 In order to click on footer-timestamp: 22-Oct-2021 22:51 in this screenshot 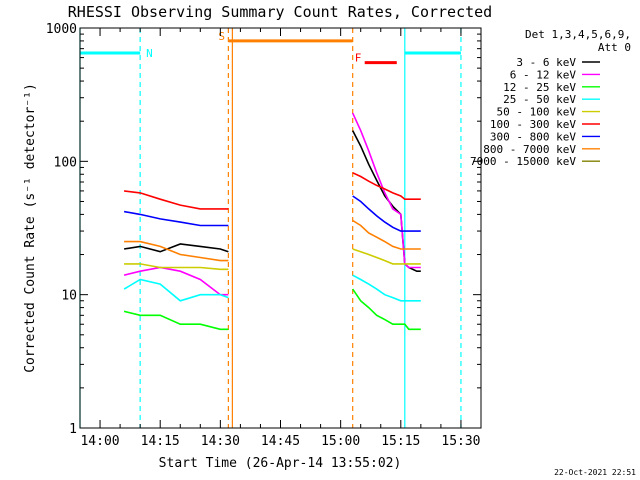, I will do `click(595, 472)`.